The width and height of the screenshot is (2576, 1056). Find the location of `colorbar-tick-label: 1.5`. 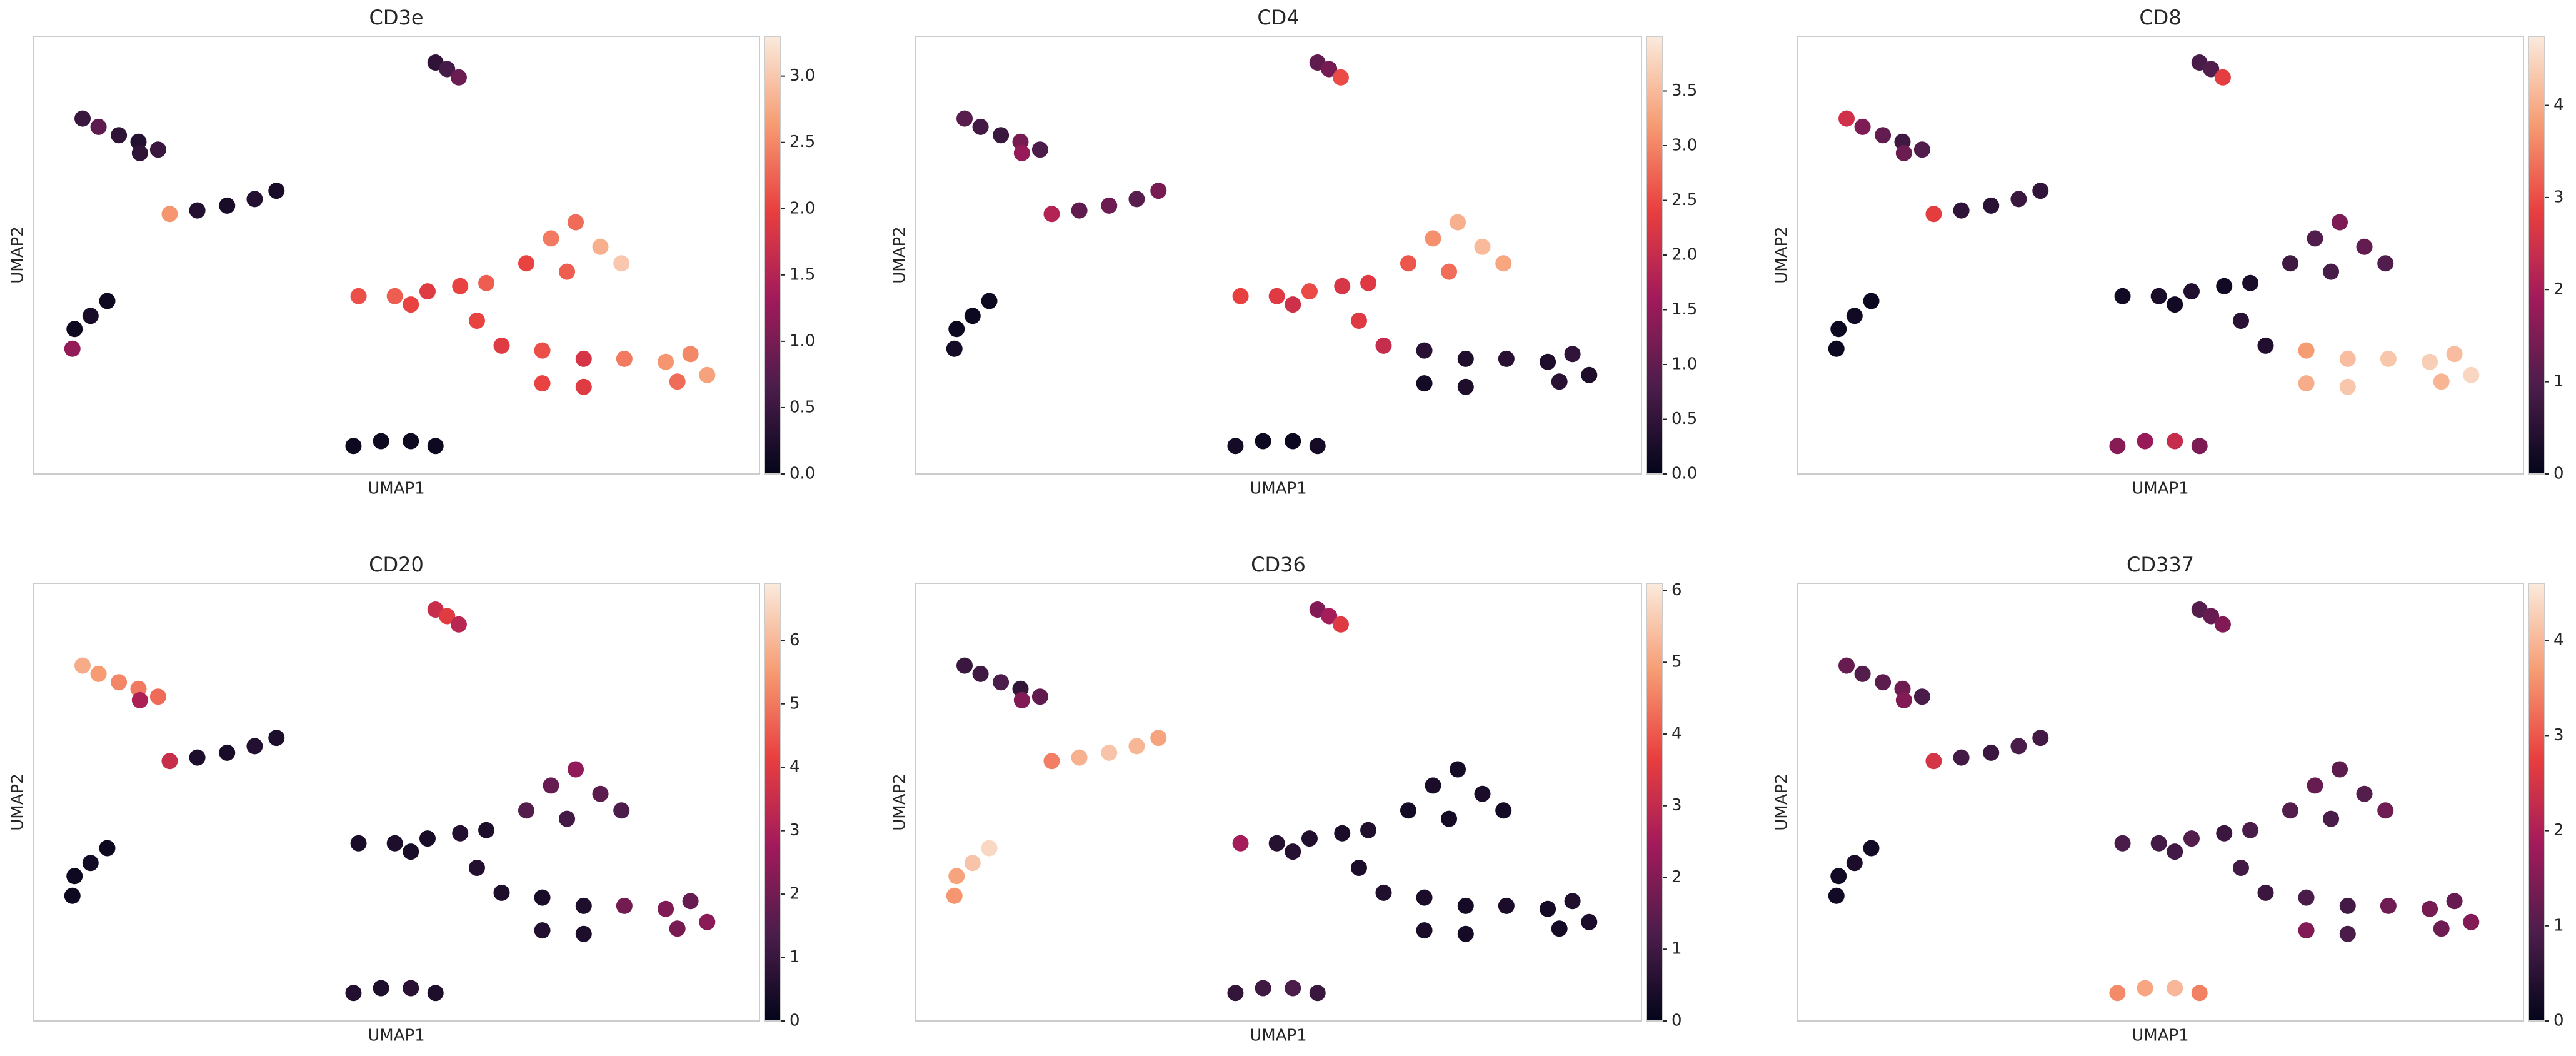

colorbar-tick-label: 1.5 is located at coordinates (802, 274).